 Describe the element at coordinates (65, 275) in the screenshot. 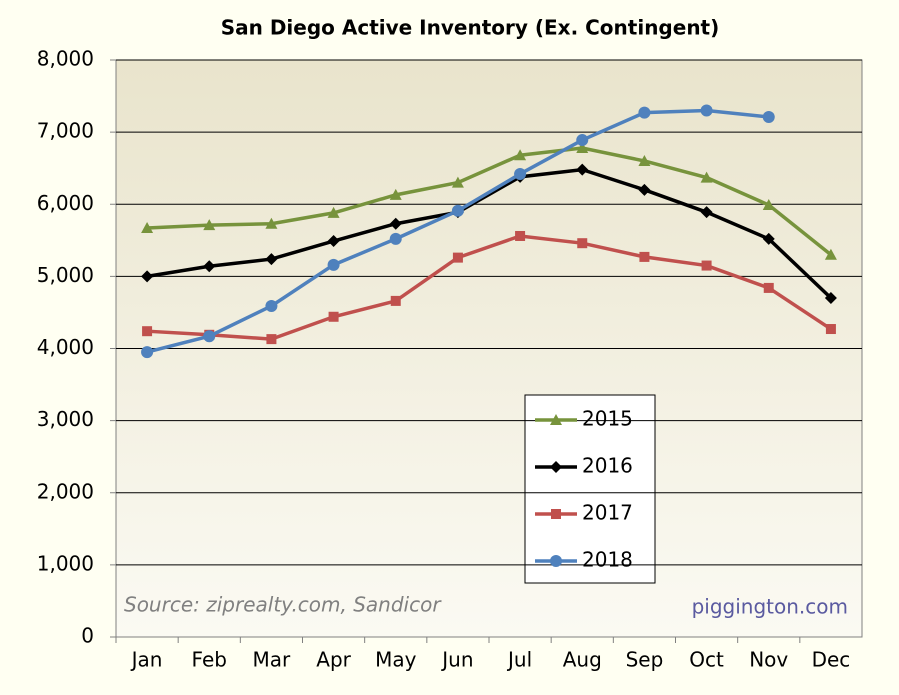

I see `y-tick-label: 5,000` at that location.